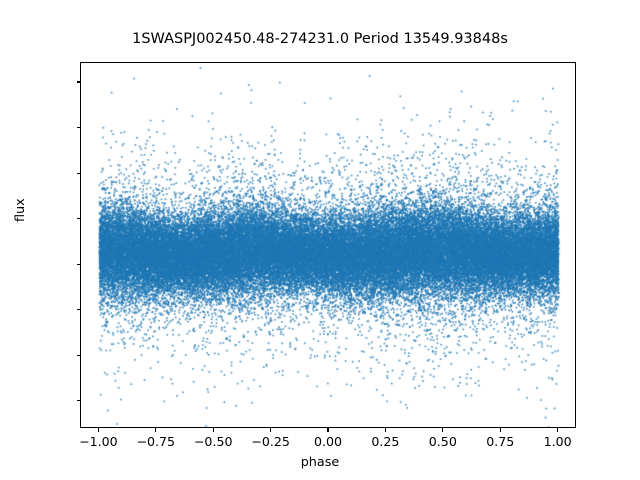  What do you see at coordinates (442, 441) in the screenshot?
I see `x-tick-label: 0.50` at bounding box center [442, 441].